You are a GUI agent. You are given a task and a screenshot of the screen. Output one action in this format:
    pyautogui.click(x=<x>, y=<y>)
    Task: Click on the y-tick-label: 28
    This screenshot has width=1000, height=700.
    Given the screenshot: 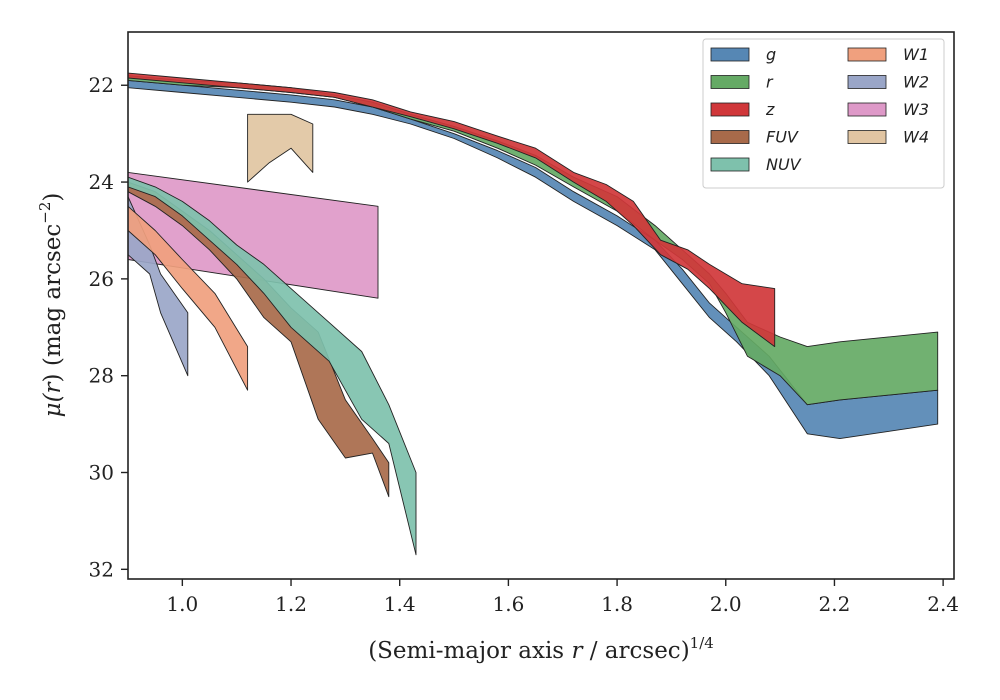 What is the action you would take?
    pyautogui.click(x=101, y=376)
    